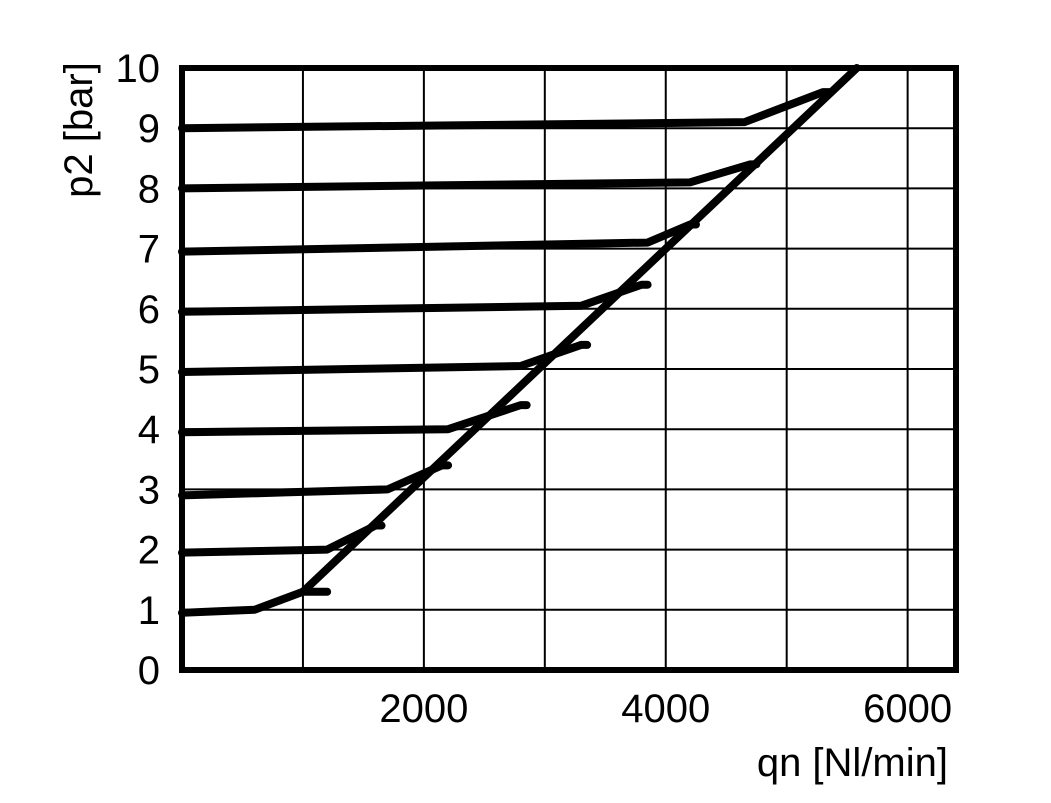  What do you see at coordinates (149, 430) in the screenshot?
I see `y-tick-label: 4` at bounding box center [149, 430].